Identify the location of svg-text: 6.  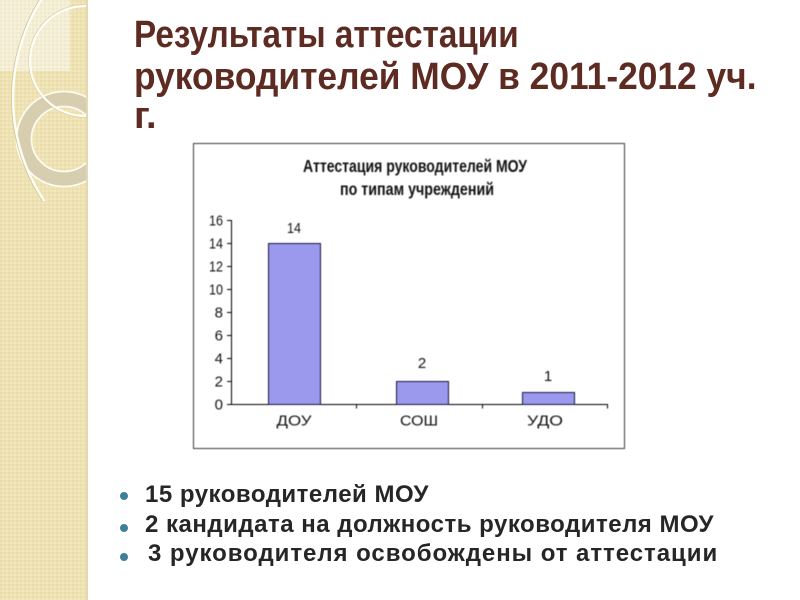
(219, 336).